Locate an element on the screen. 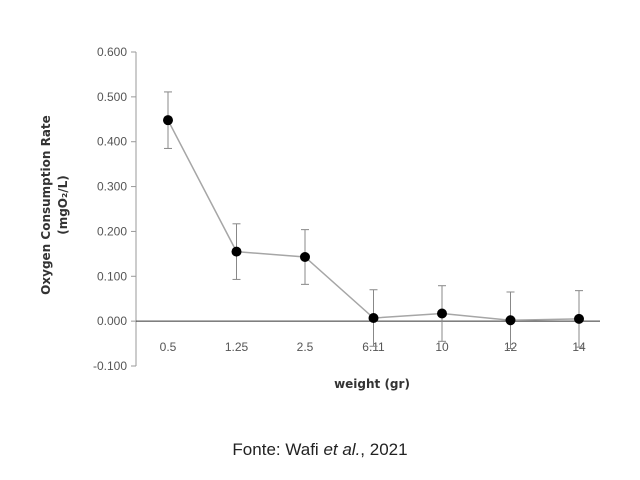 The width and height of the screenshot is (640, 480). x-tick-label: 10 is located at coordinates (442, 347).